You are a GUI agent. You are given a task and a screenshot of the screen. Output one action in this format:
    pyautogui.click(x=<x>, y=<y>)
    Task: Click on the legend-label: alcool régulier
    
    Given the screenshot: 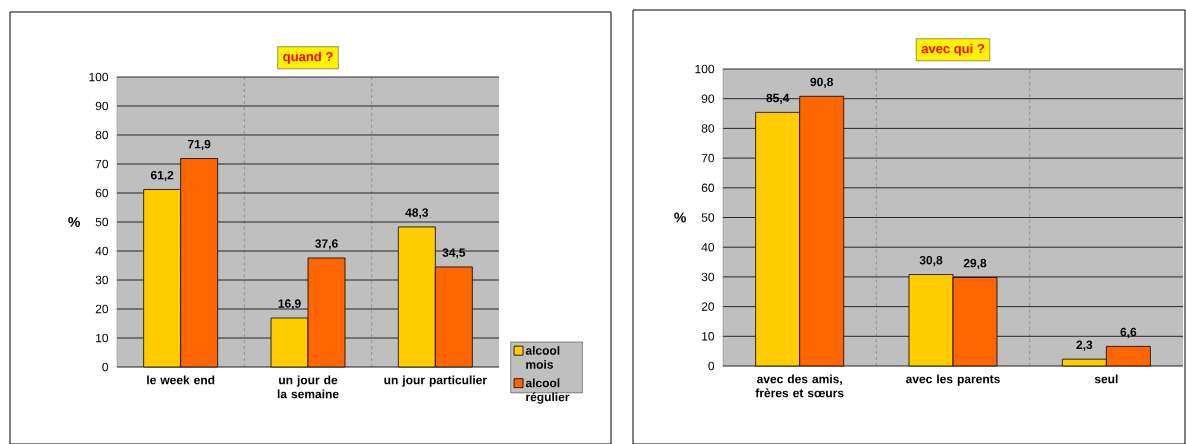 What is the action you would take?
    pyautogui.click(x=547, y=391)
    